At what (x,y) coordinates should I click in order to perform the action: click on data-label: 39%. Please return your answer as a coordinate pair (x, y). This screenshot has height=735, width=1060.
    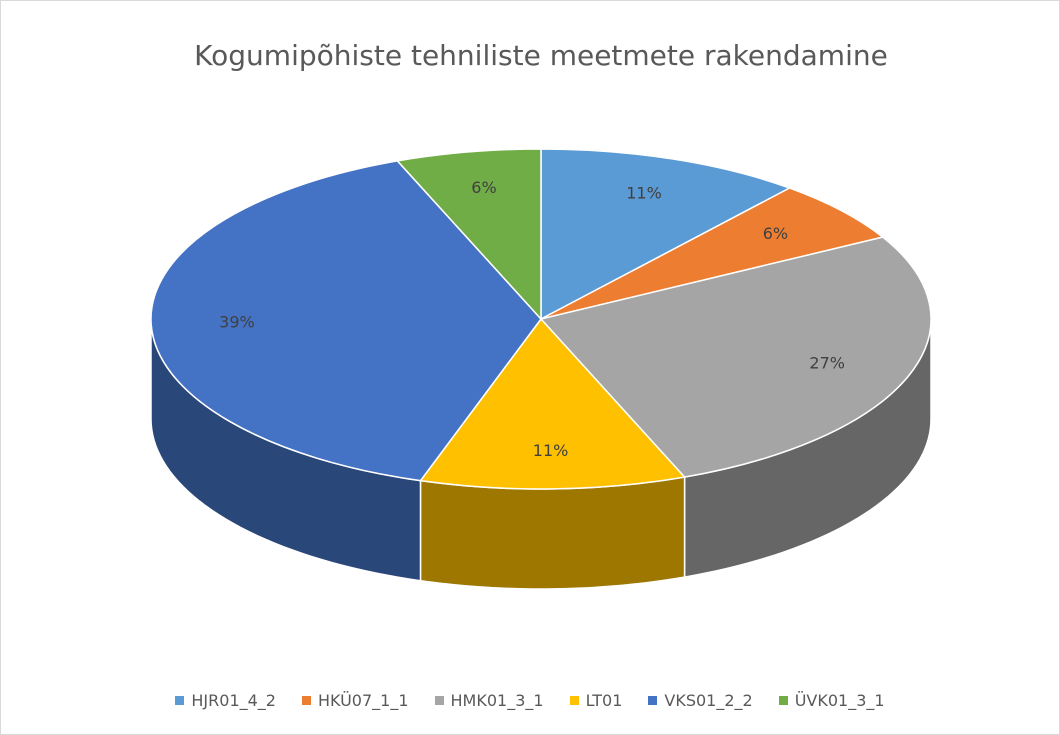
    Looking at the image, I should click on (237, 322).